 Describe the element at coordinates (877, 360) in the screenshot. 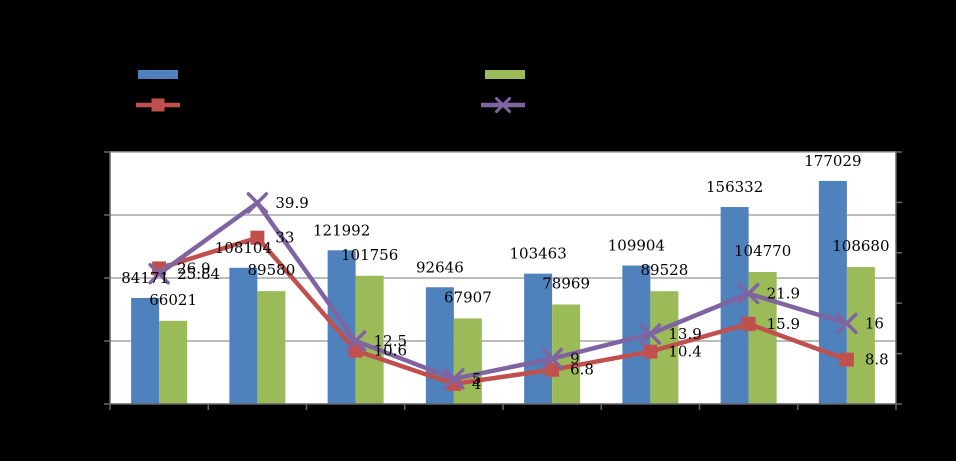

I see `data-label-red-line: 8.8` at that location.